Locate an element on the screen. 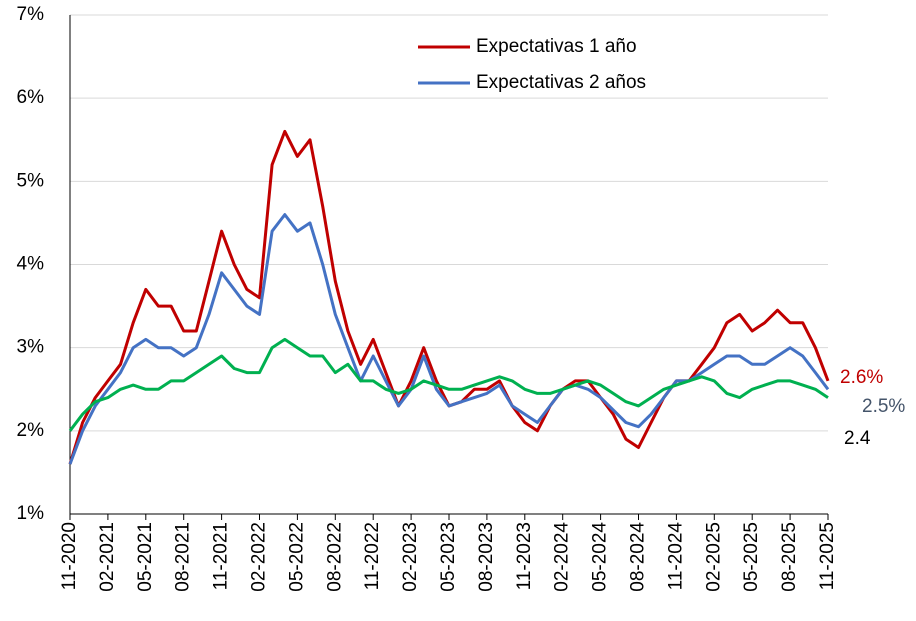  end-label: 2.5% is located at coordinates (883, 406).